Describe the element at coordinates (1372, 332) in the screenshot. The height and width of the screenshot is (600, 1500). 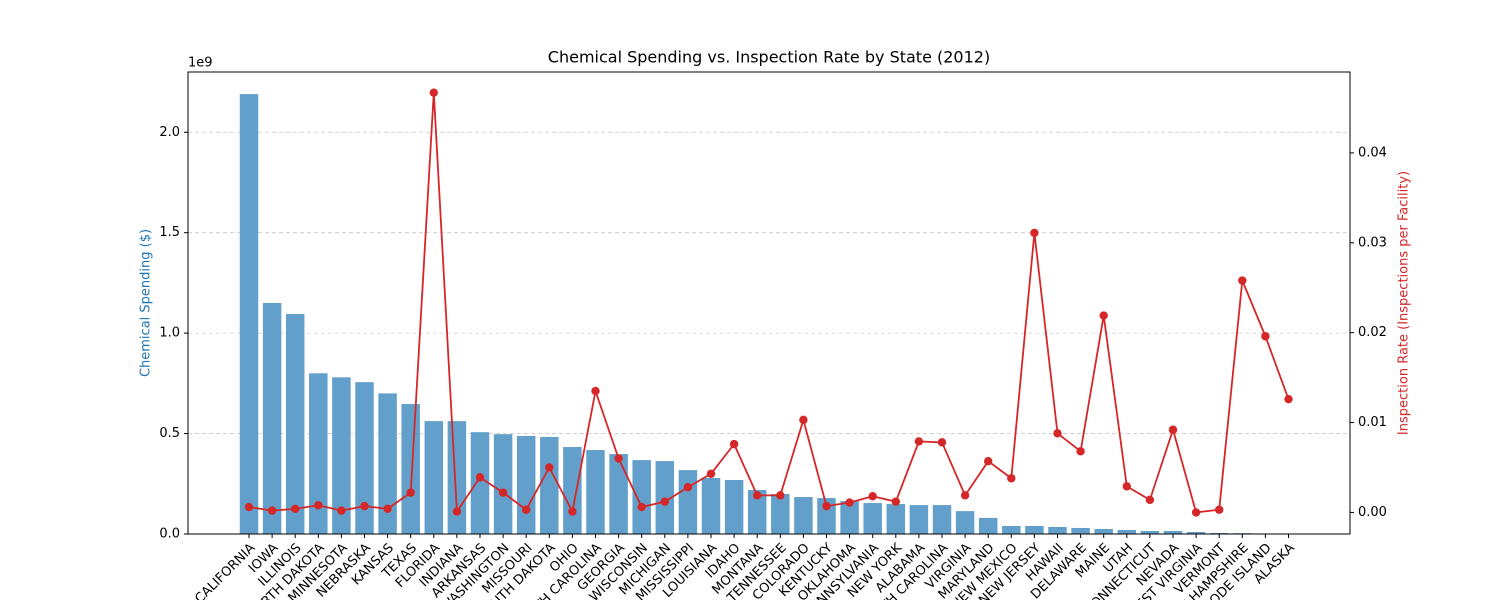
I see `y2-tick-label: 0.02` at that location.